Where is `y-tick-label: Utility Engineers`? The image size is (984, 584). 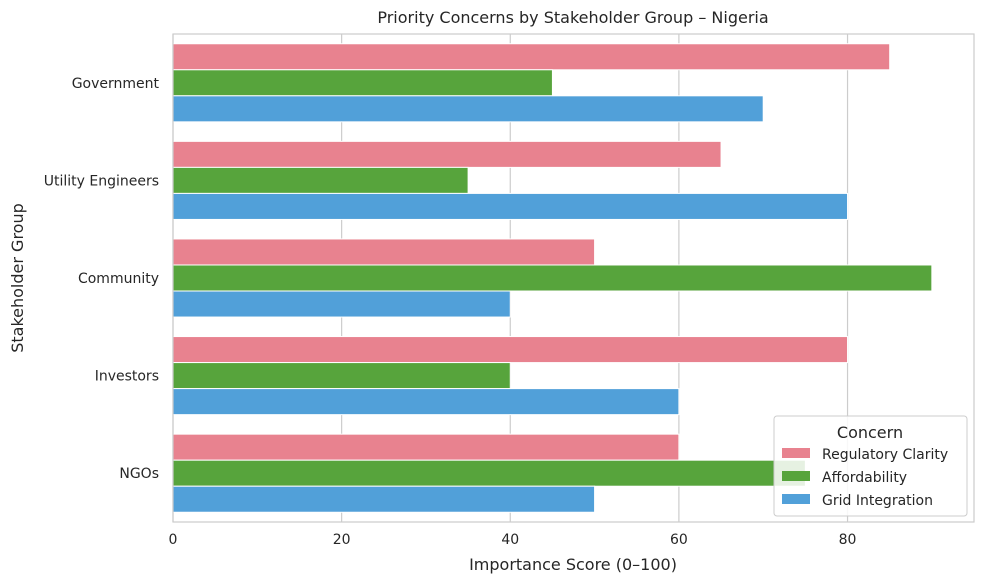 y-tick-label: Utility Engineers is located at coordinates (101, 181).